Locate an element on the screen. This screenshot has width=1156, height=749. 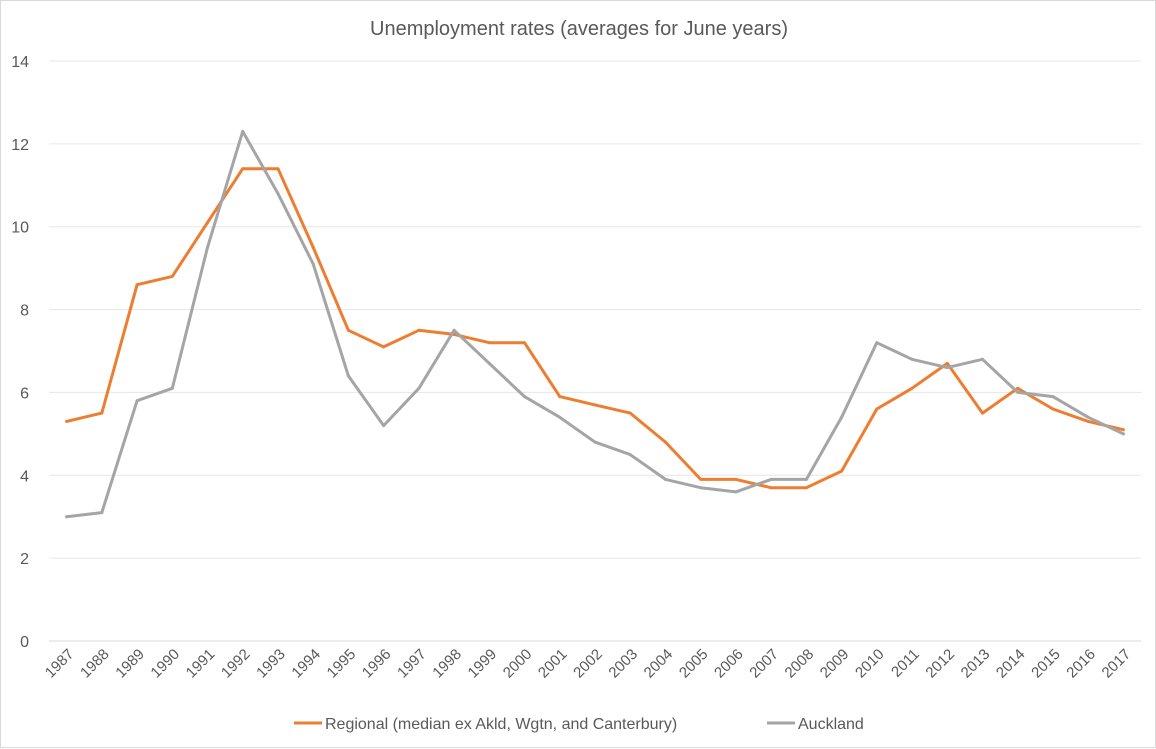
y-axis-ticks: 0 2 4 6 8 10 12 14 is located at coordinates (20, 352).